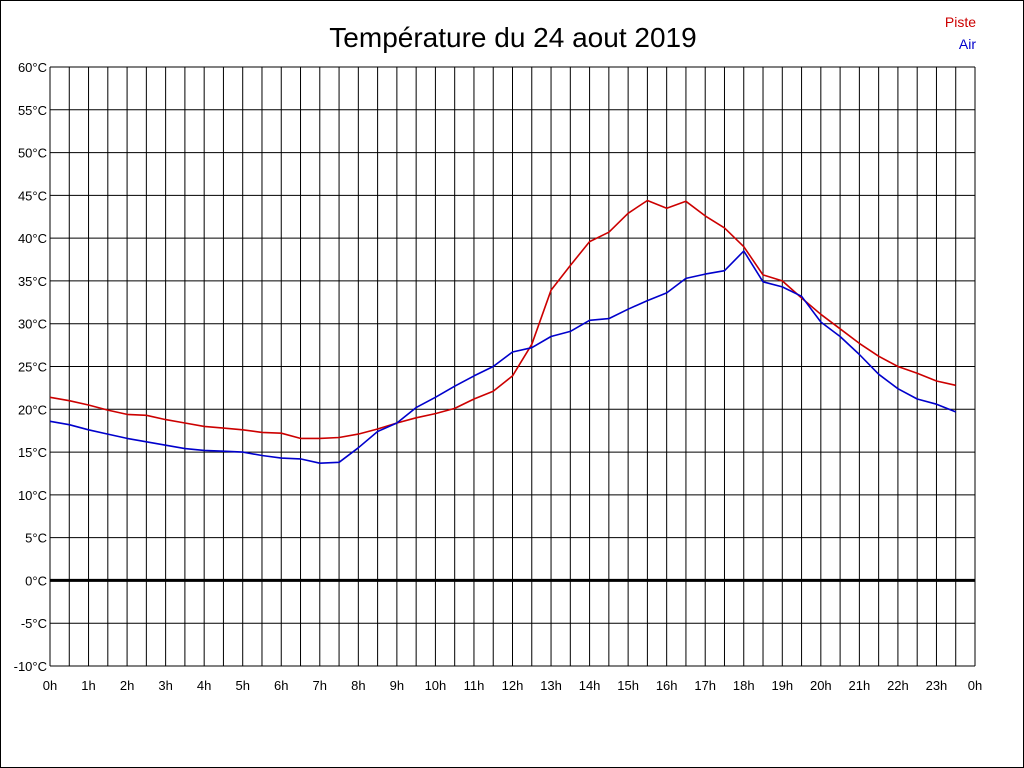 The width and height of the screenshot is (1024, 768). I want to click on x-tick-label: 7h, so click(320, 685).